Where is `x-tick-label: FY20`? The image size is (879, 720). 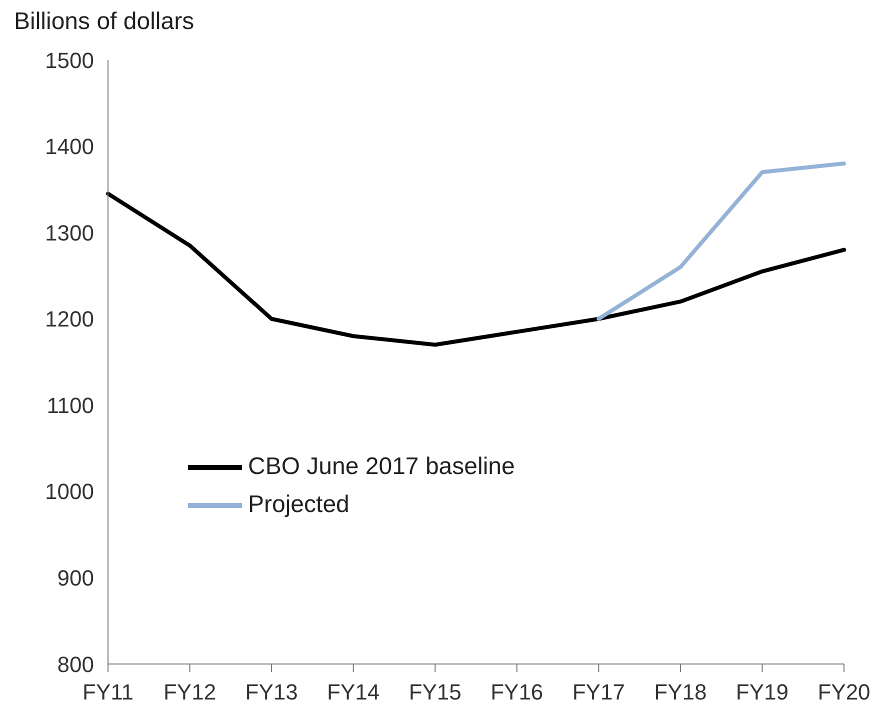 x-tick-label: FY20 is located at coordinates (844, 692).